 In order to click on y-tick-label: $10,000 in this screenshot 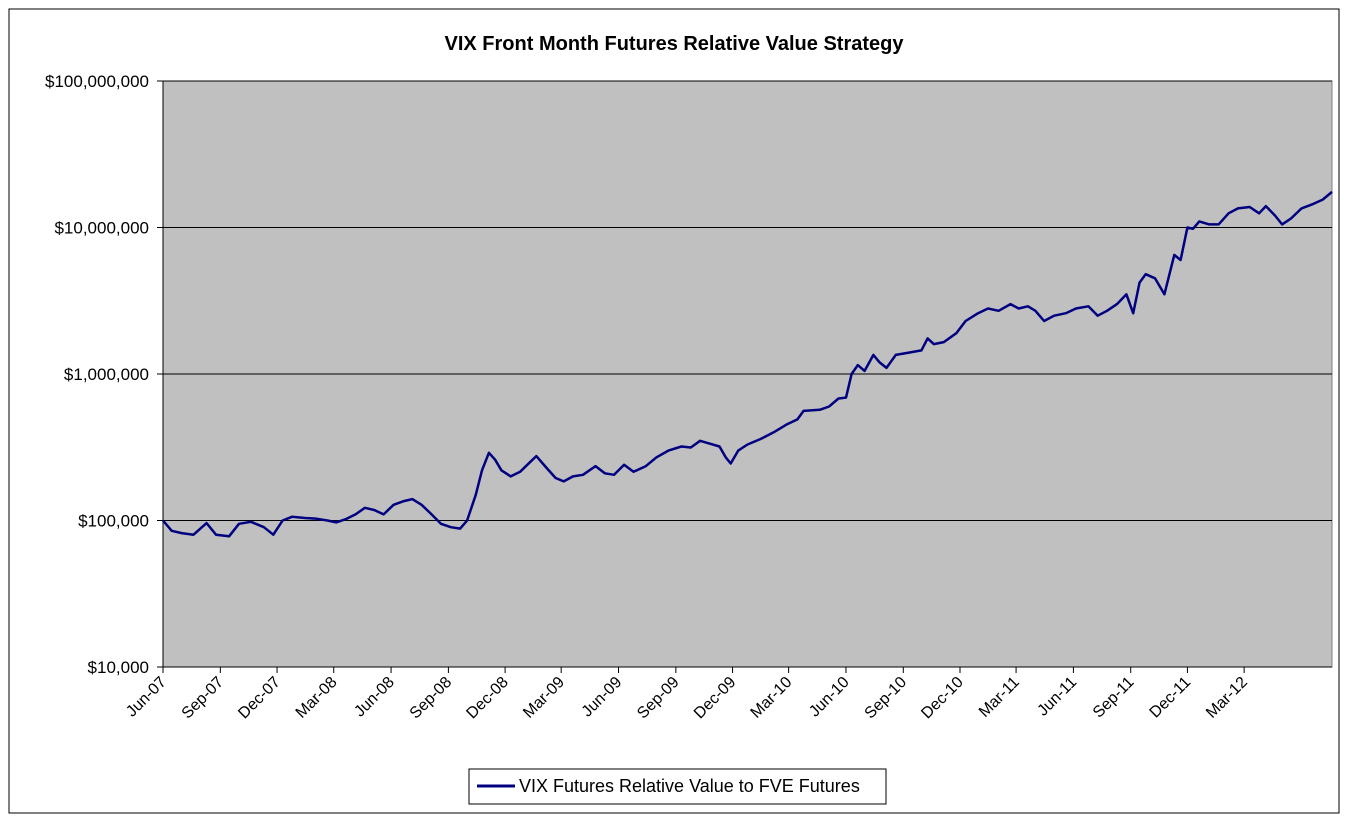, I will do `click(118, 667)`.